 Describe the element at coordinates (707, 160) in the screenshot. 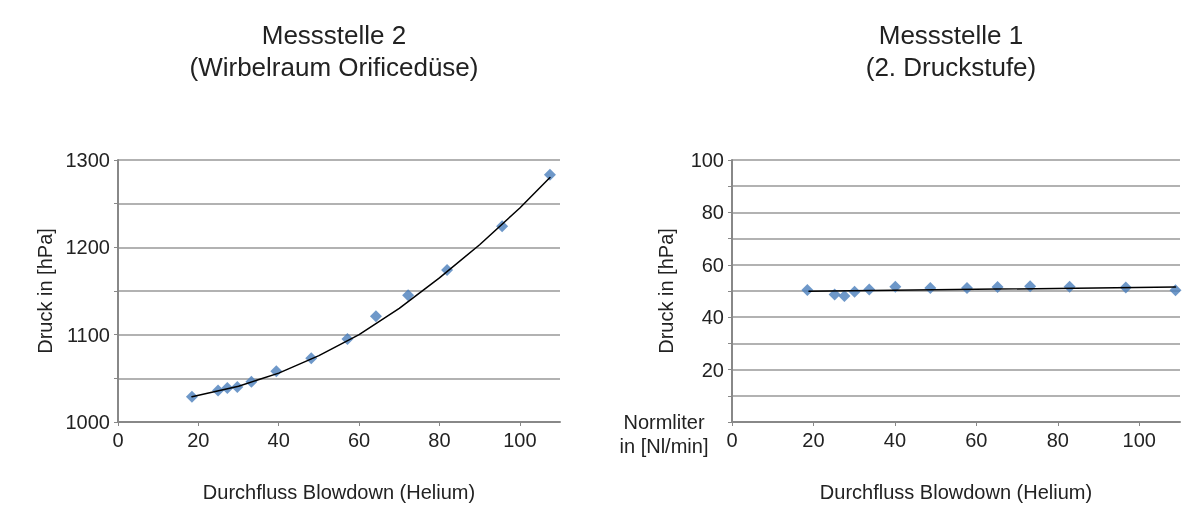

I see `y-tick-label: 100` at that location.